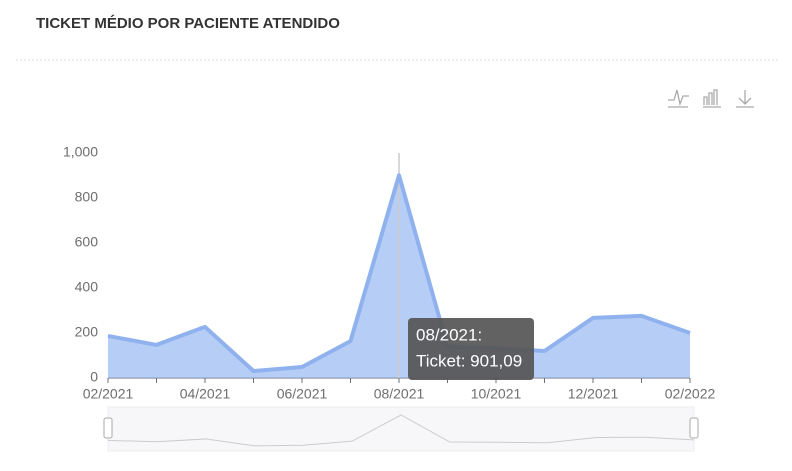  What do you see at coordinates (690, 394) in the screenshot?
I see `x-tick-label: 02/2022` at bounding box center [690, 394].